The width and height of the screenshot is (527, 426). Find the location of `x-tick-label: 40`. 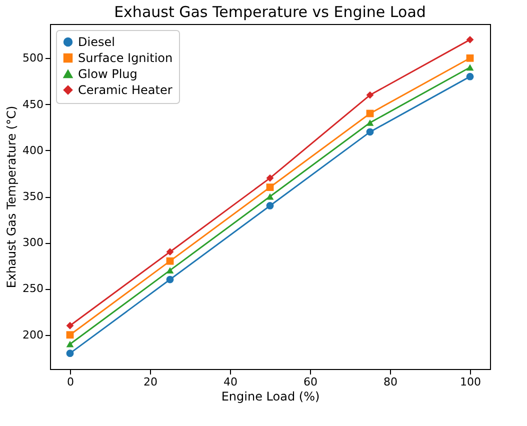

x-tick-label: 40 is located at coordinates (231, 382).